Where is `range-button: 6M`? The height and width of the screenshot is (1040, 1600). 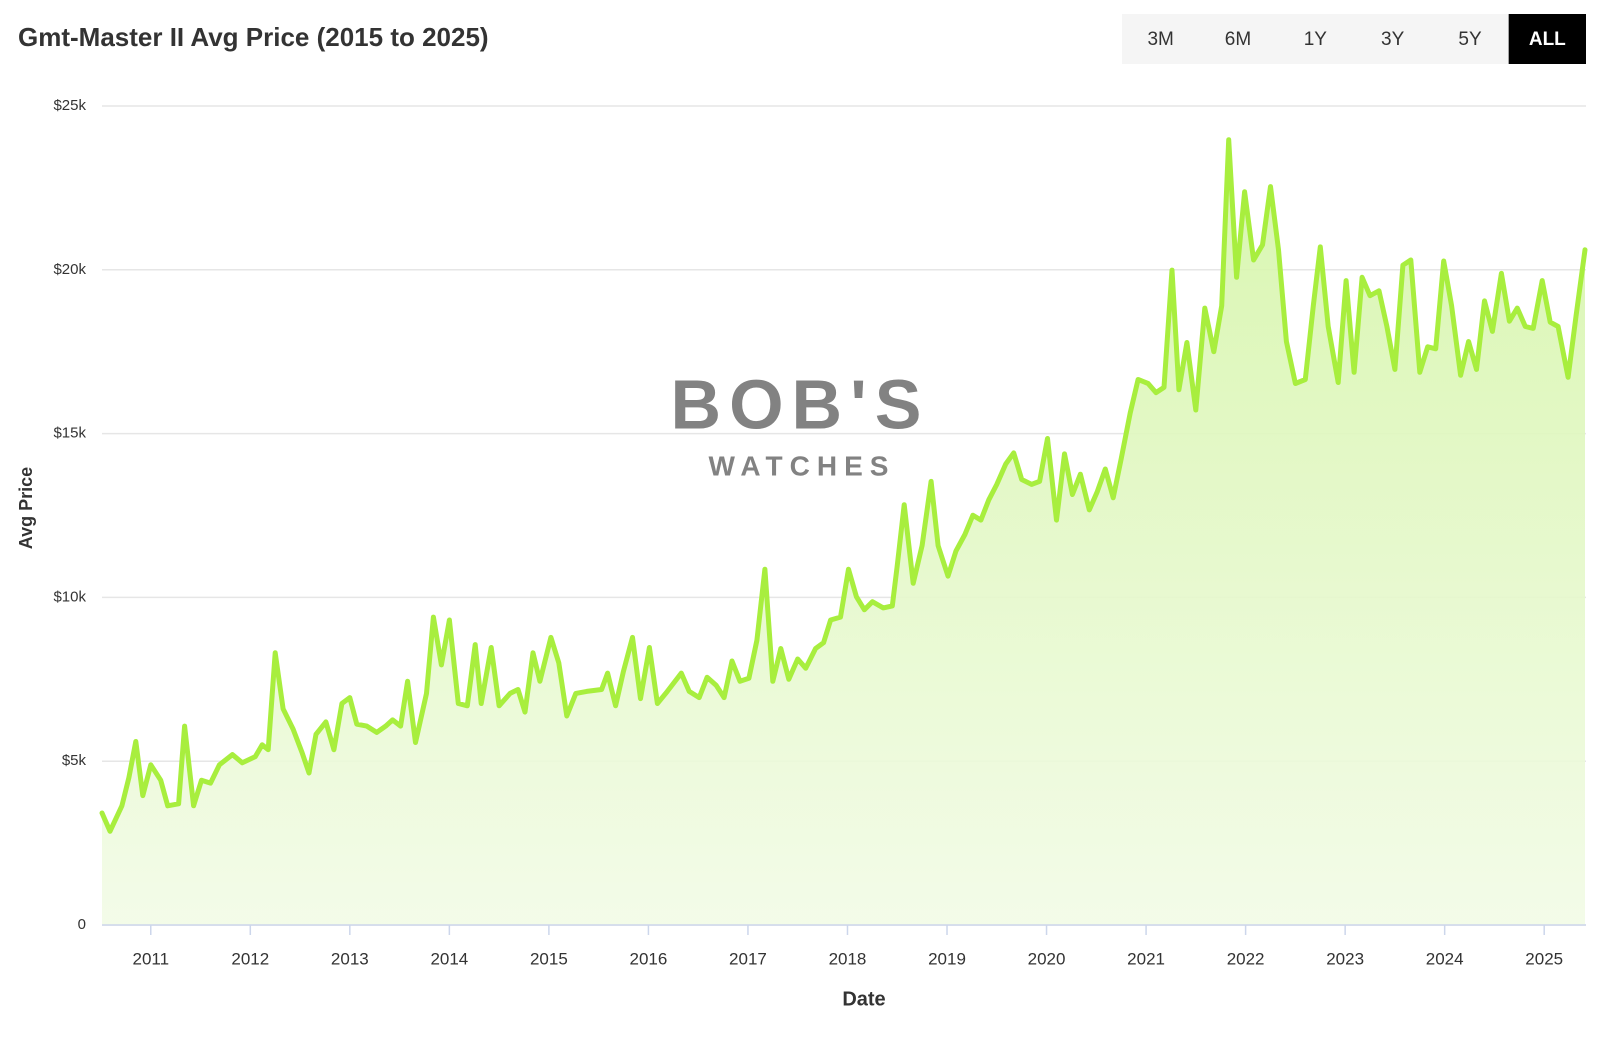
range-button: 6M is located at coordinates (1238, 39).